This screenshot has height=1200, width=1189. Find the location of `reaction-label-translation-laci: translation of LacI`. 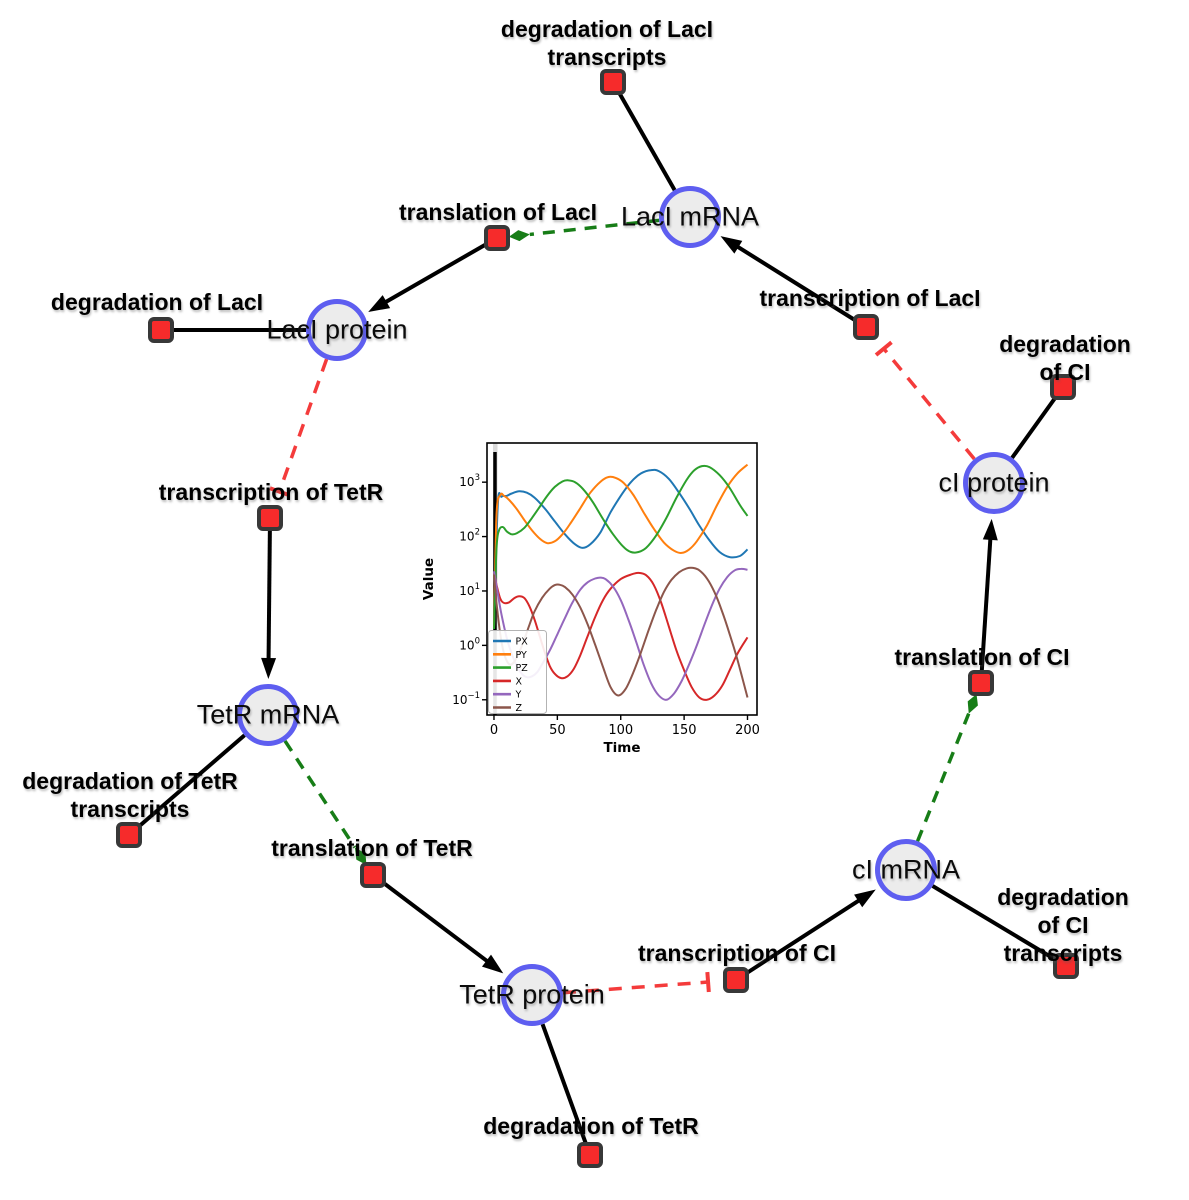

reaction-label-translation-laci: translation of LacI is located at coordinates (498, 212).